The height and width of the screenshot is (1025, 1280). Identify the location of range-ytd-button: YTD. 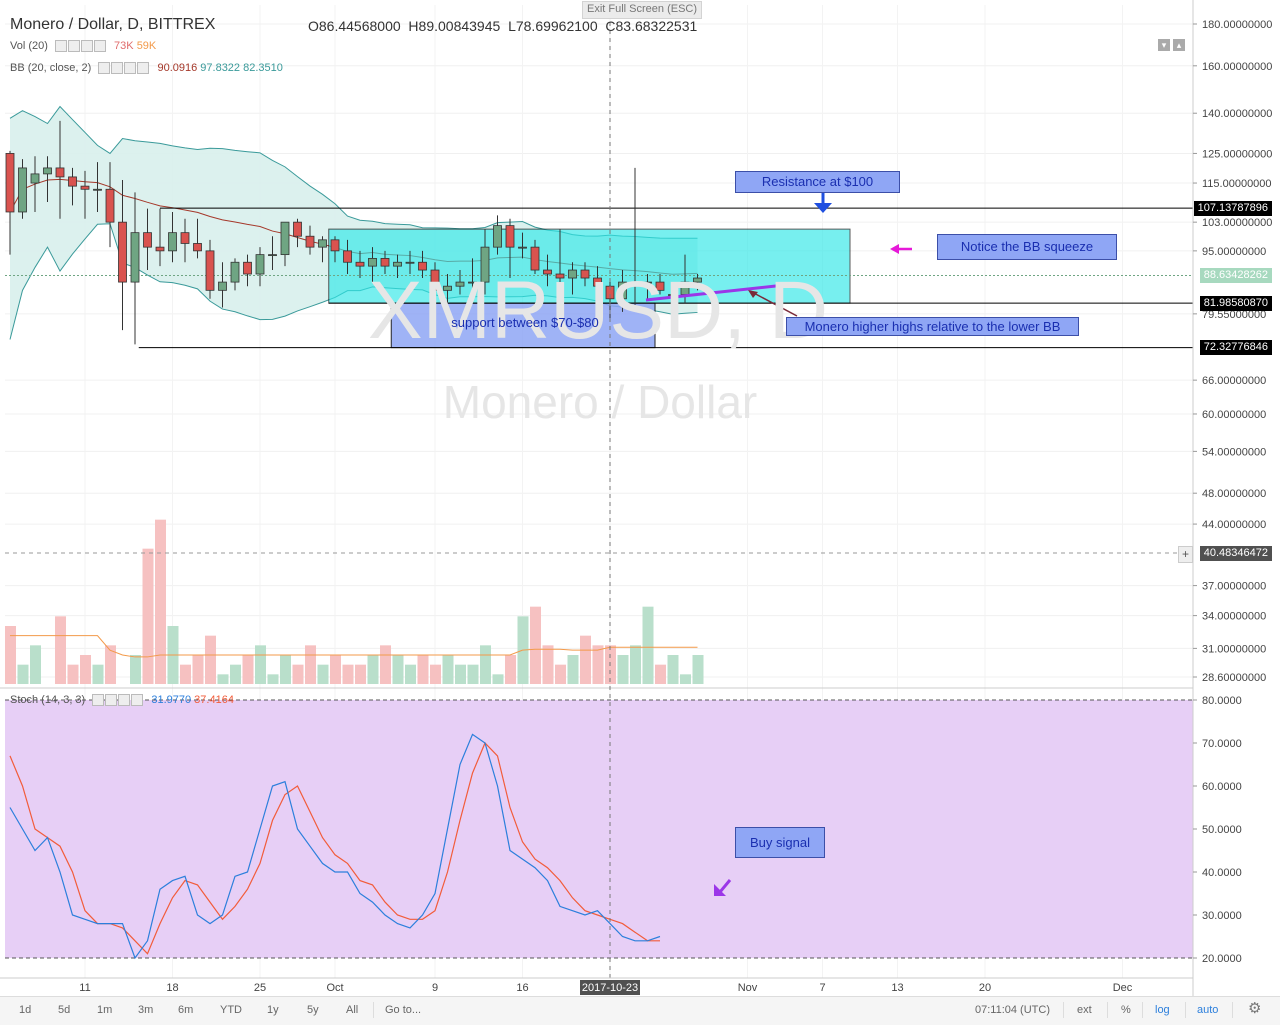
(231, 1010).